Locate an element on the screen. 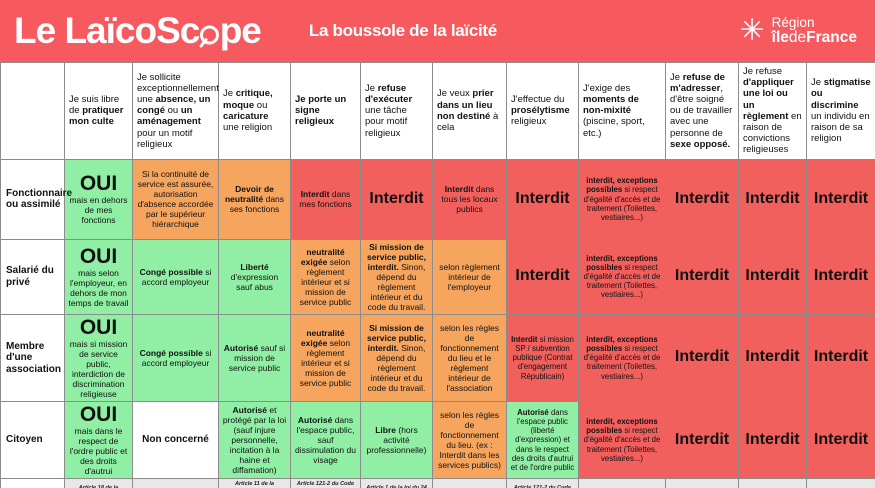 The height and width of the screenshot is (488, 875). region-logo-de: de is located at coordinates (797, 37).